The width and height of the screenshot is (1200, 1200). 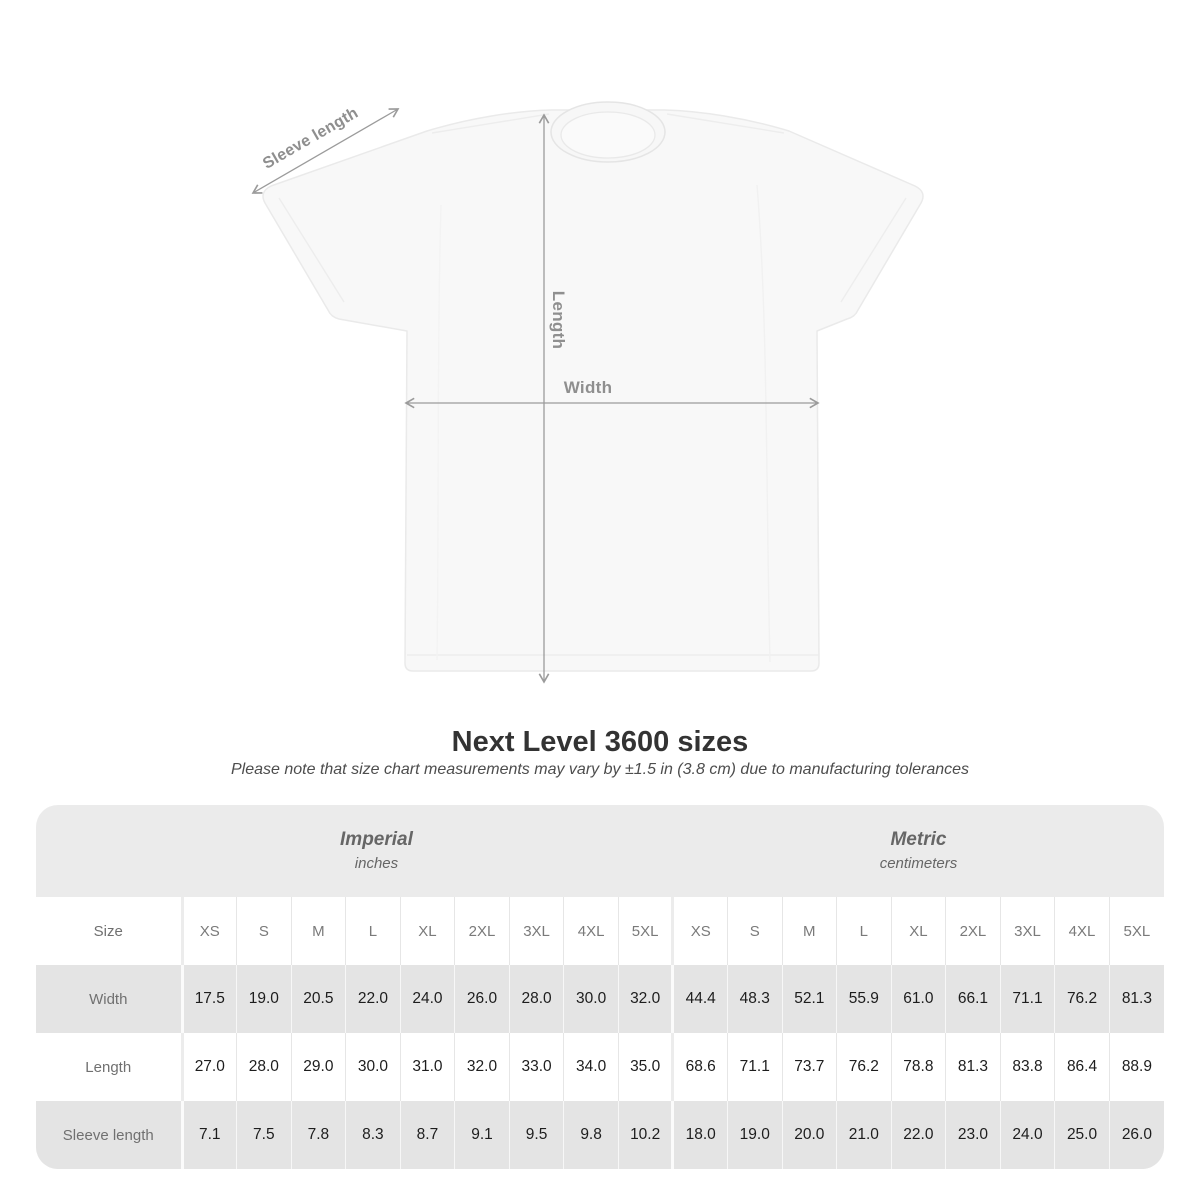 What do you see at coordinates (864, 999) in the screenshot?
I see `size-value-cell: 55.9` at bounding box center [864, 999].